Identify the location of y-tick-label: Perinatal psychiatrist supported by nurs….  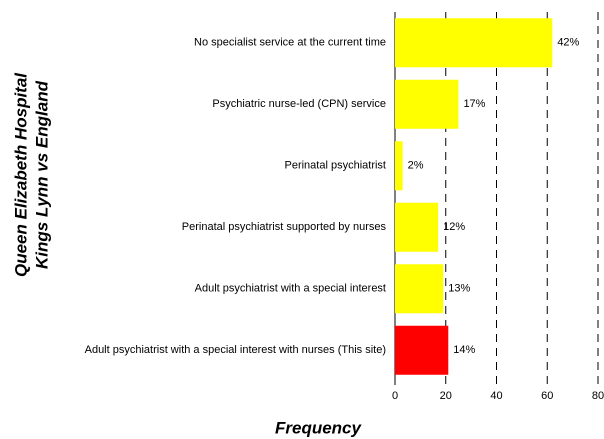
(284, 227).